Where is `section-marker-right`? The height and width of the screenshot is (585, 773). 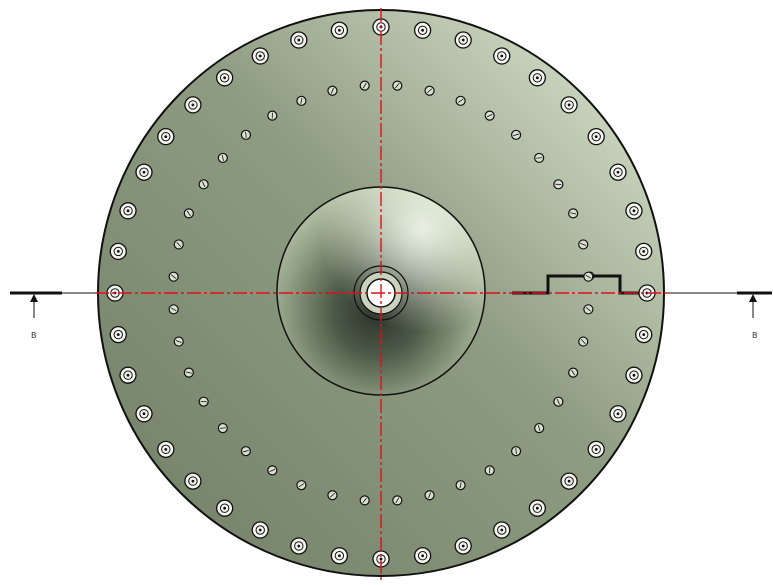
section-marker-right is located at coordinates (716, 304).